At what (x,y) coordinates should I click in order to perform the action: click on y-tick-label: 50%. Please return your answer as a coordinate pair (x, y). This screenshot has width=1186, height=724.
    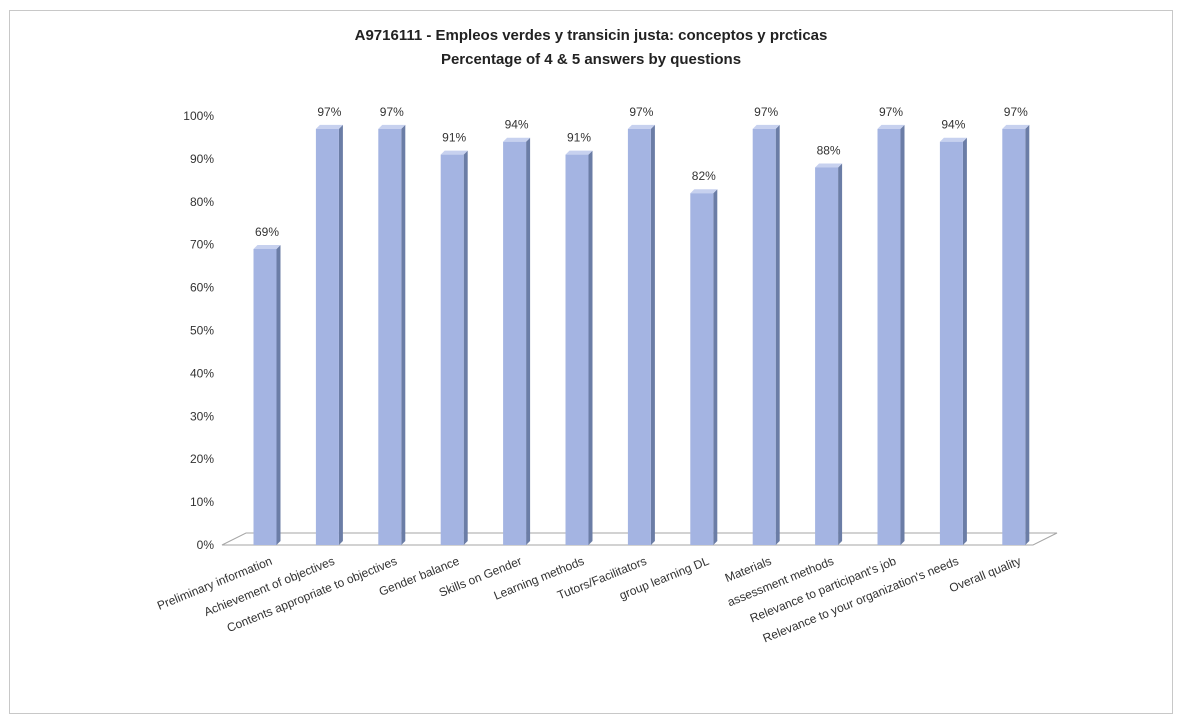
    Looking at the image, I should click on (202, 331).